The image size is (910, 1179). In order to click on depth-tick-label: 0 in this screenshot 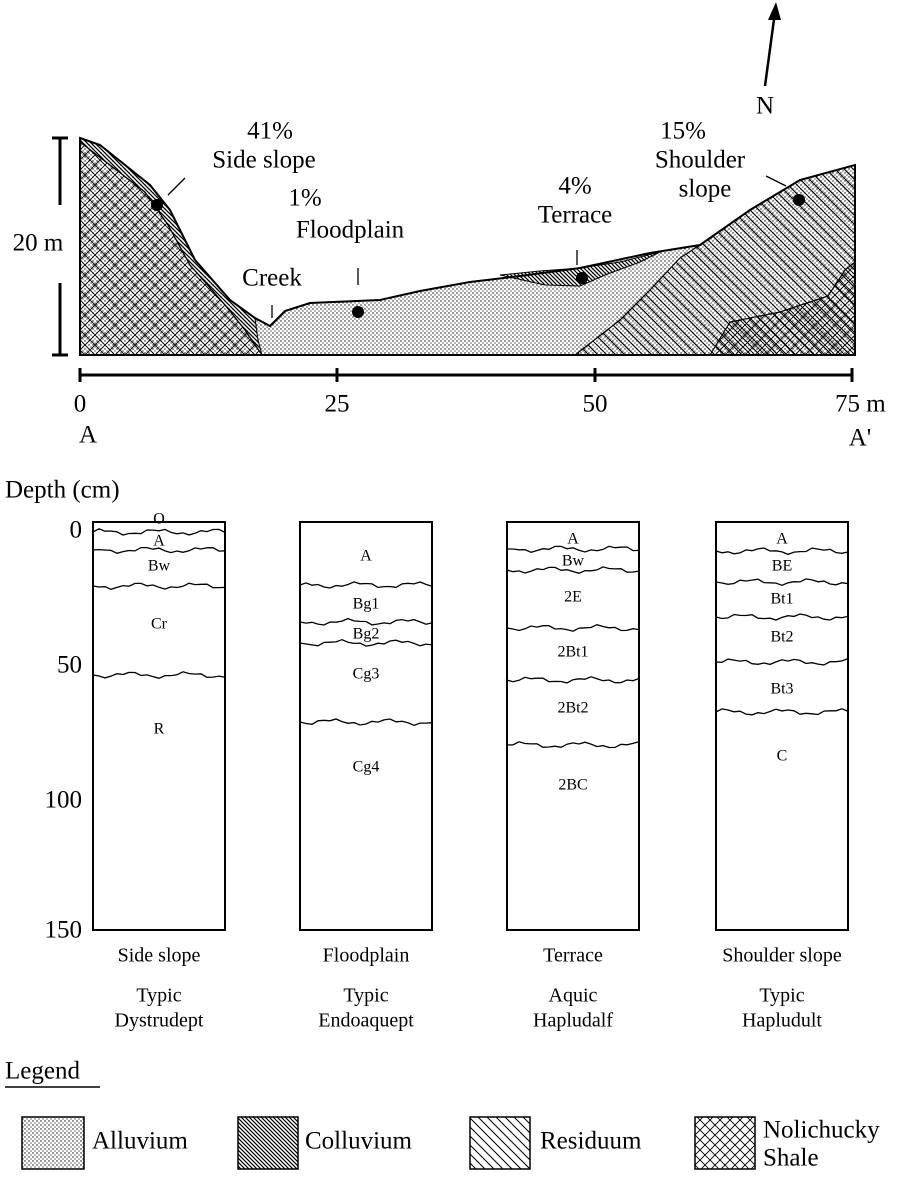, I will do `click(76, 530)`.